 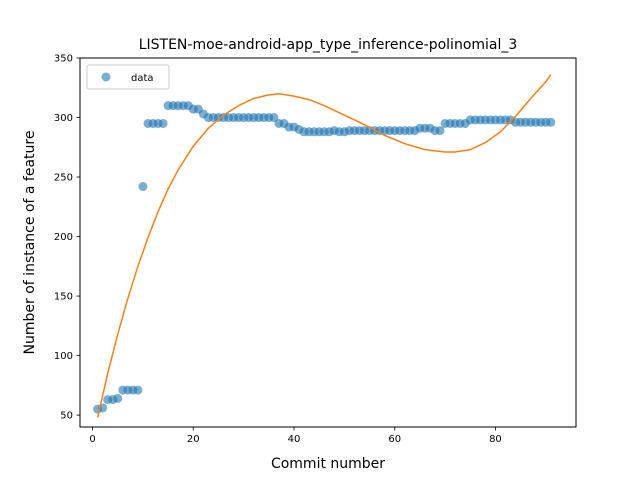 What do you see at coordinates (63, 178) in the screenshot?
I see `y-tick-label: 250` at bounding box center [63, 178].